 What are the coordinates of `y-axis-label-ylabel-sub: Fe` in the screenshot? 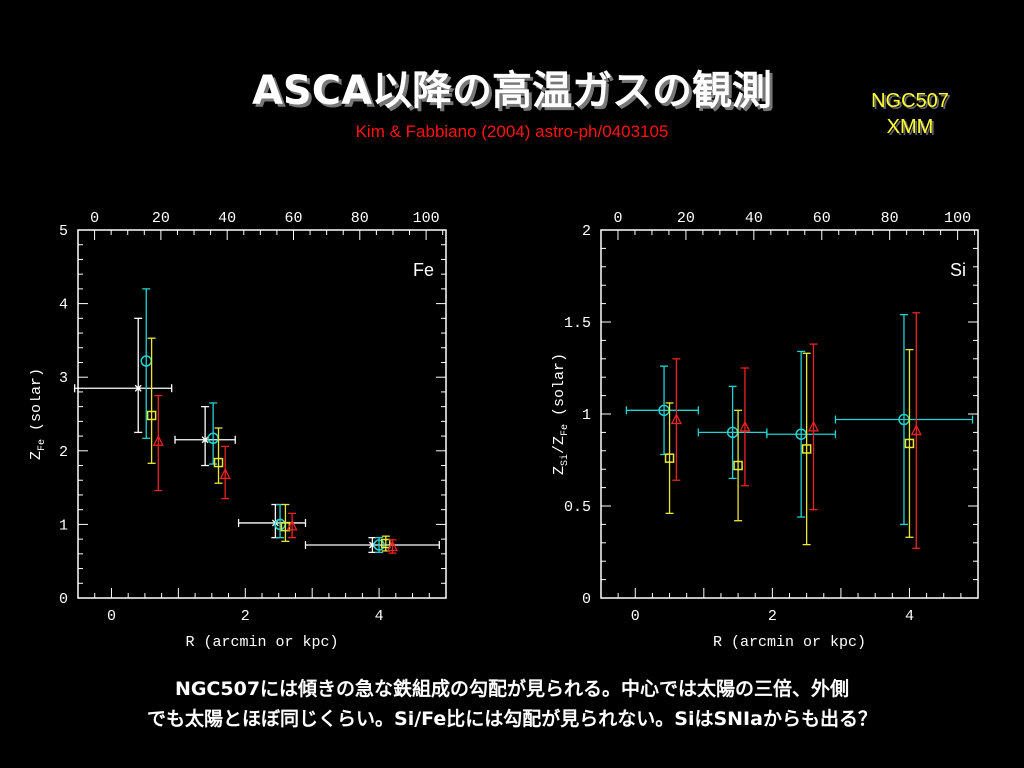 It's located at (42, 445).